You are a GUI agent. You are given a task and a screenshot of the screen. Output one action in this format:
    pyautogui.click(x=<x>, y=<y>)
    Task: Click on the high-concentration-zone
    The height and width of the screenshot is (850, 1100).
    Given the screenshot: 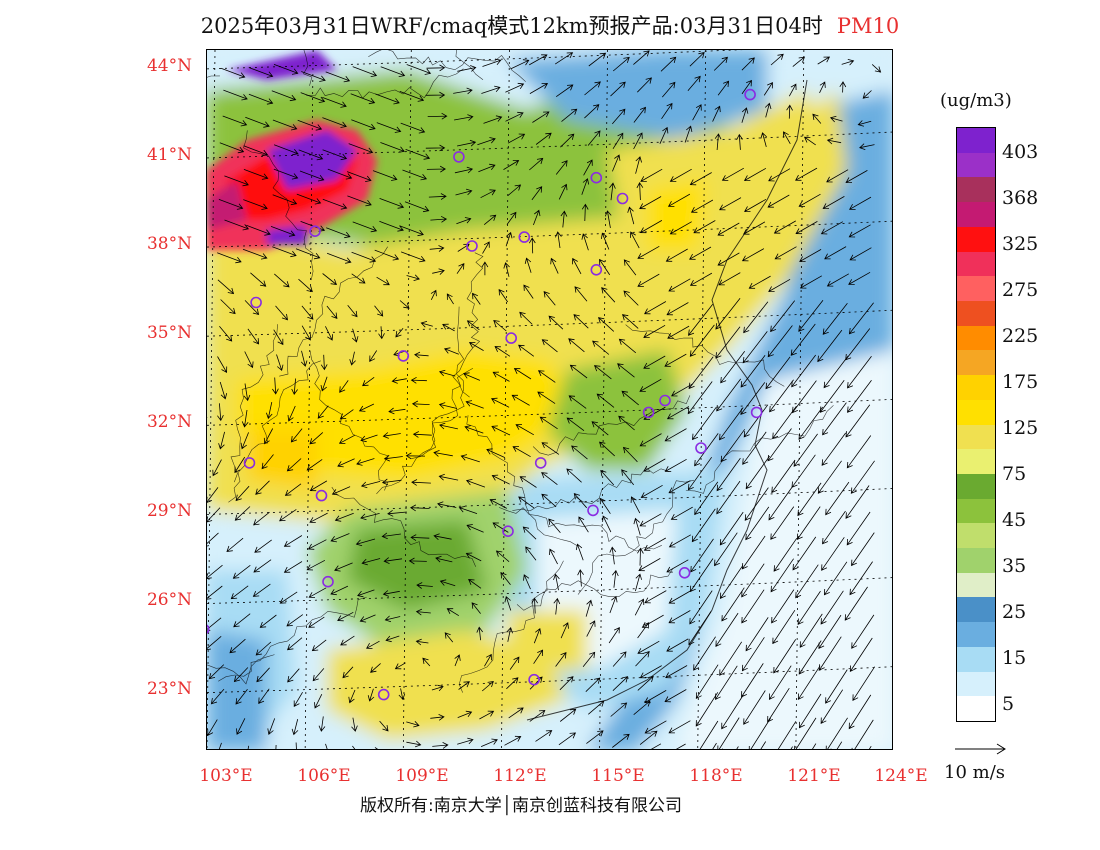 What is the action you would take?
    pyautogui.click(x=292, y=150)
    